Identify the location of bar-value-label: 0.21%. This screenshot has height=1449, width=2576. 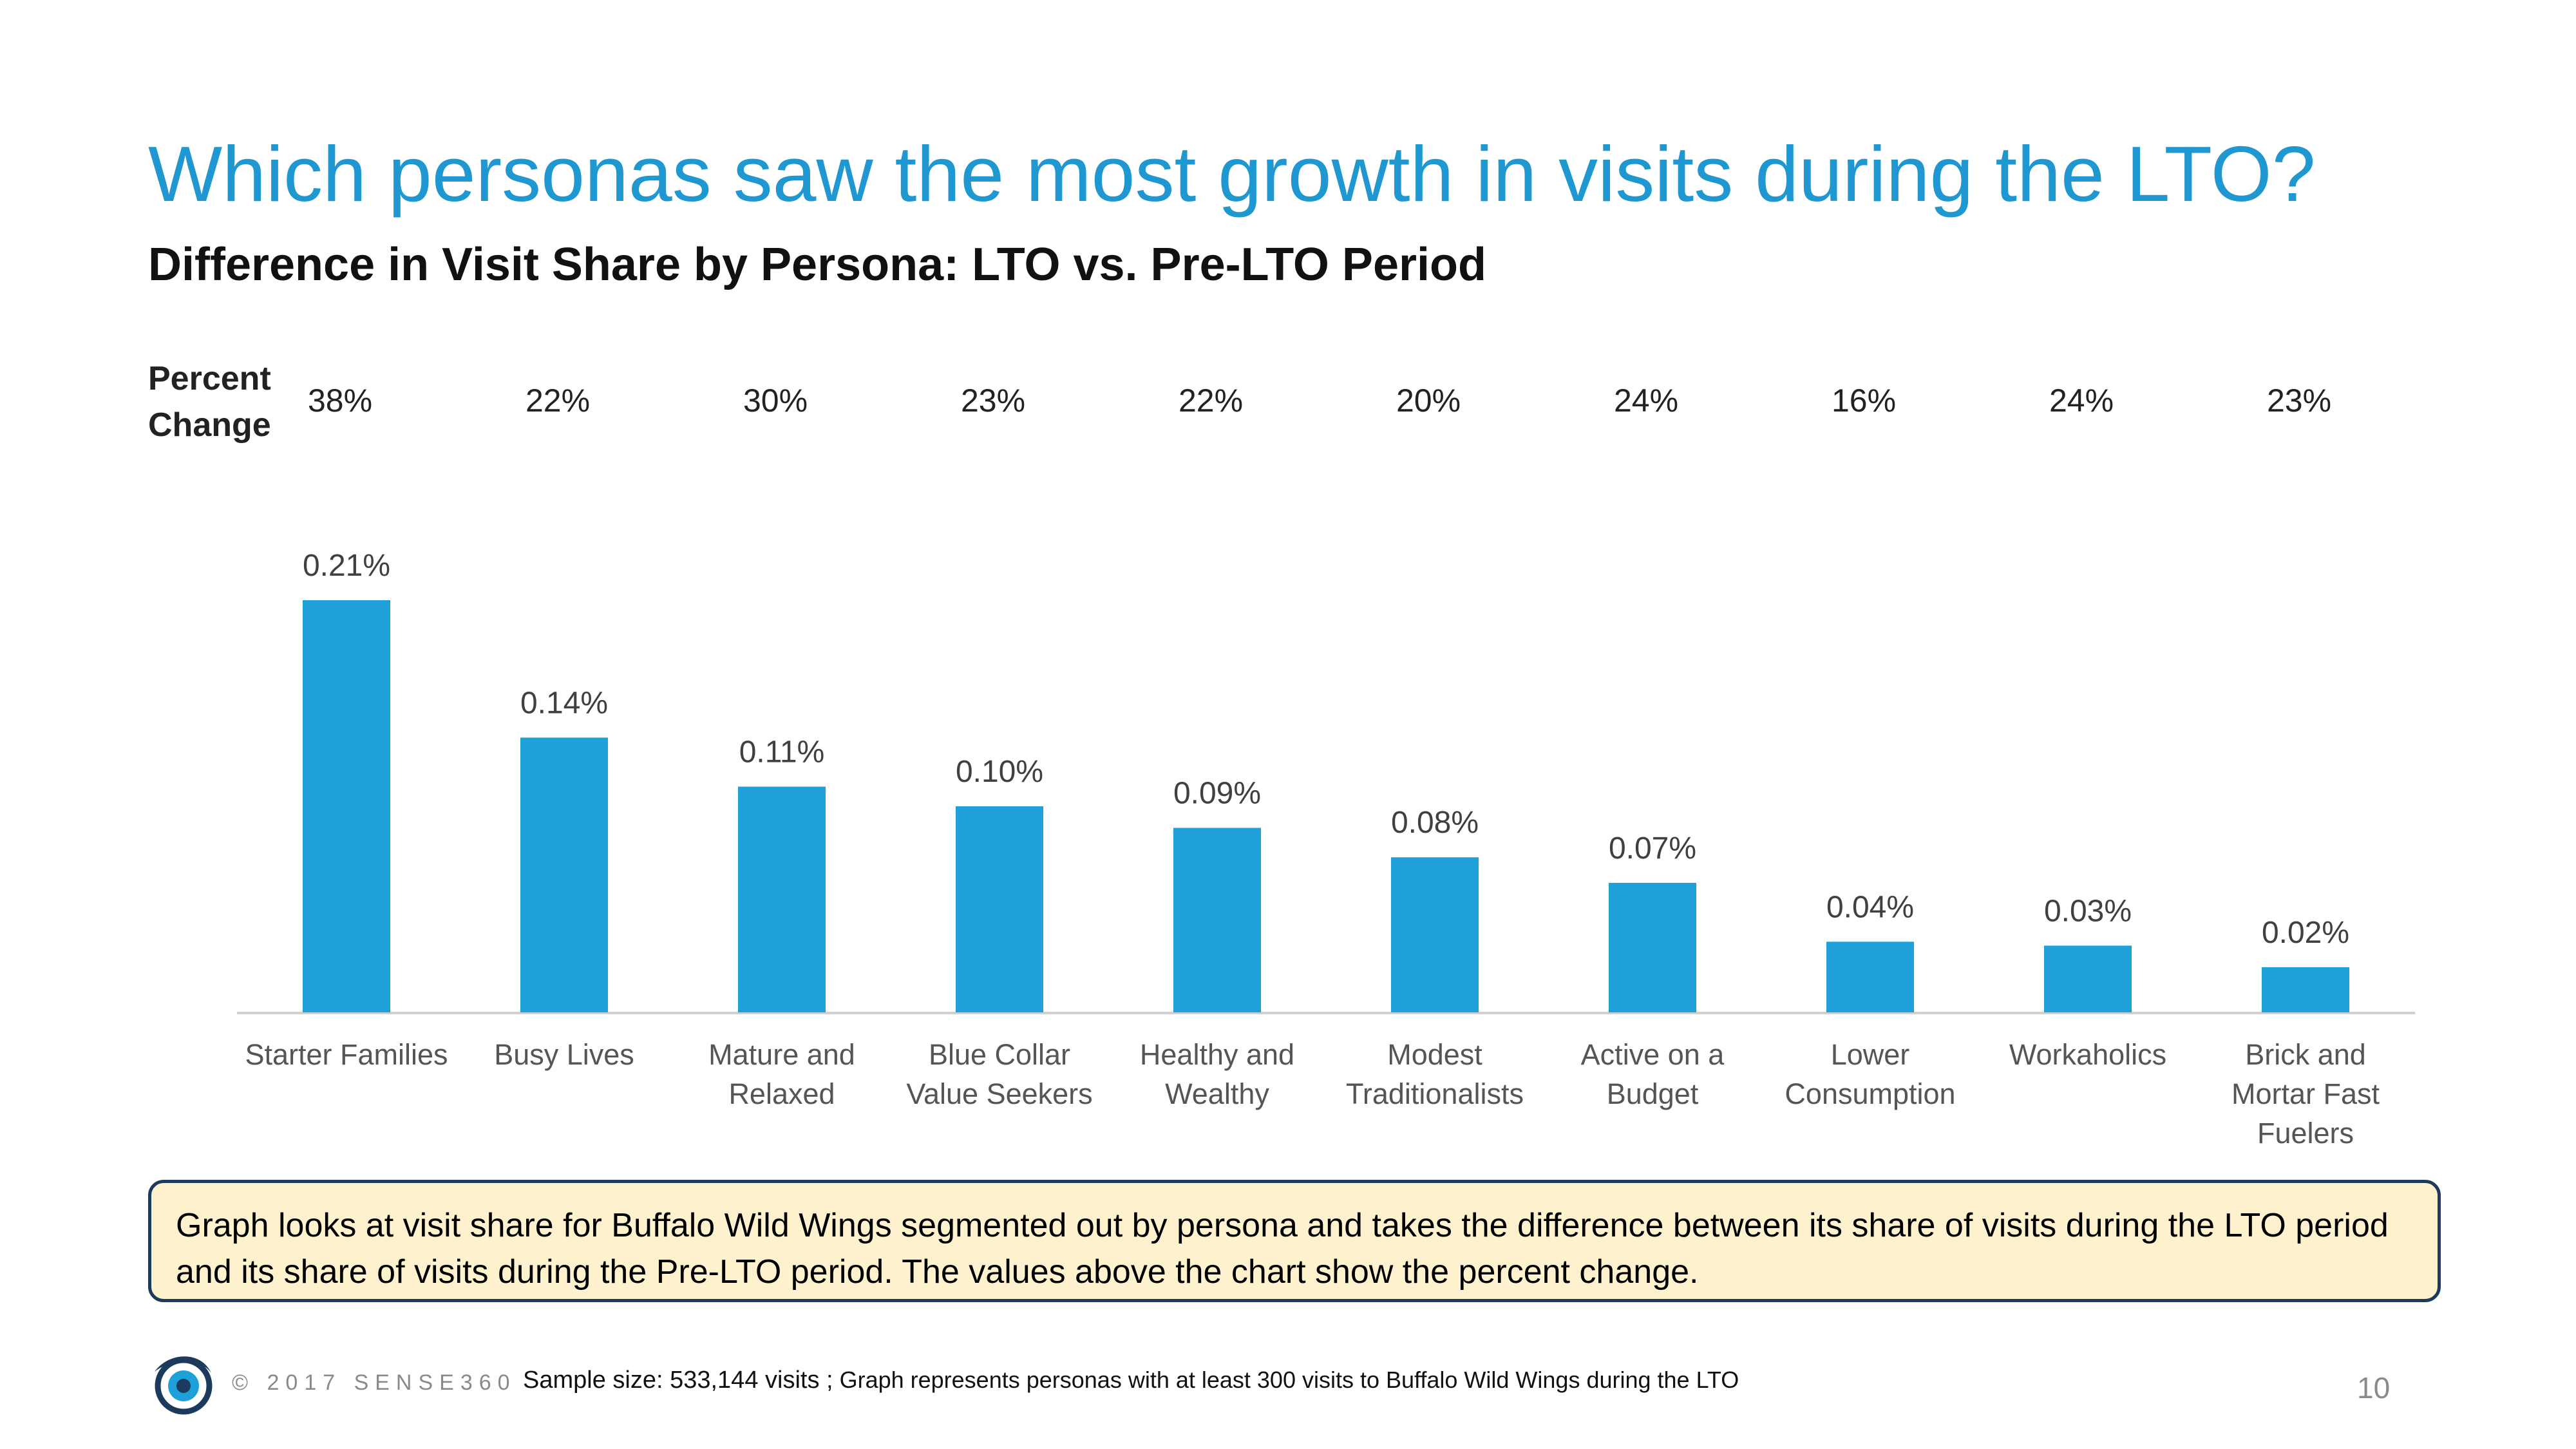
(347, 566).